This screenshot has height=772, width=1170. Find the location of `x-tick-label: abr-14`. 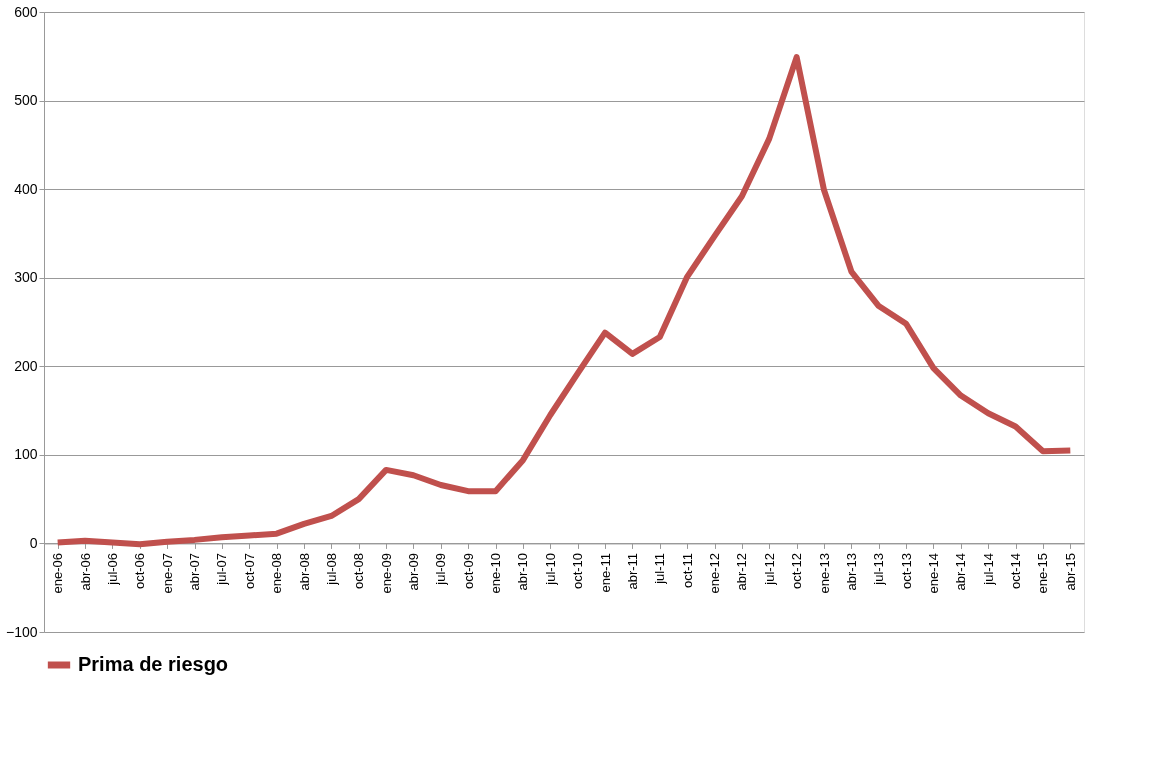

x-tick-label: abr-14 is located at coordinates (961, 571).